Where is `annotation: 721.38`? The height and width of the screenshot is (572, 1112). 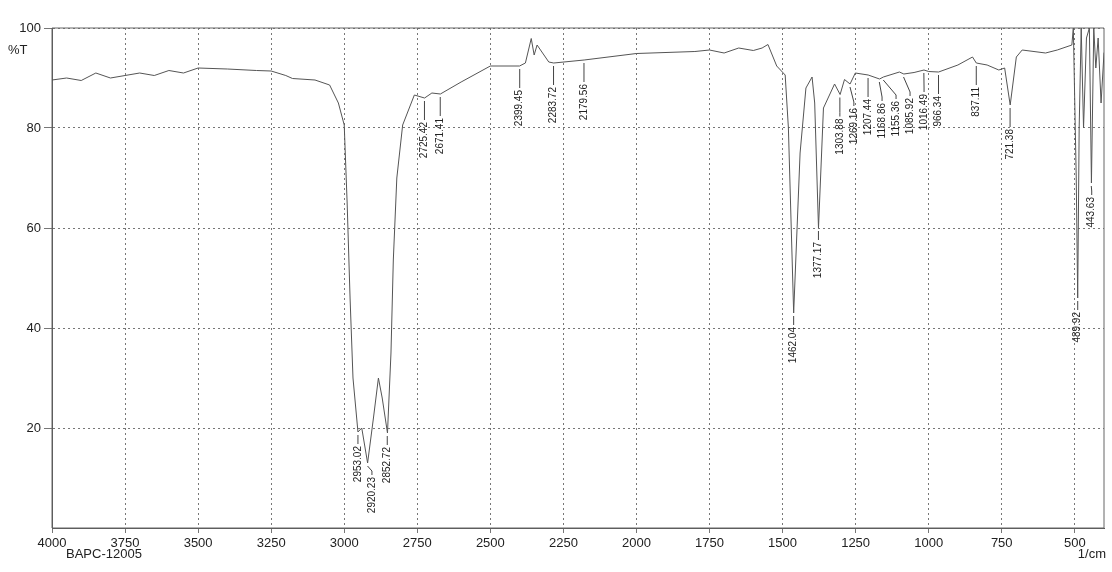 annotation: 721.38 is located at coordinates (1009, 144).